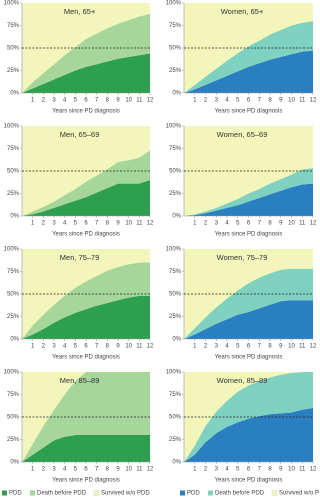  What do you see at coordinates (80, 134) in the screenshot?
I see `chart-title: Men, 65–69` at bounding box center [80, 134].